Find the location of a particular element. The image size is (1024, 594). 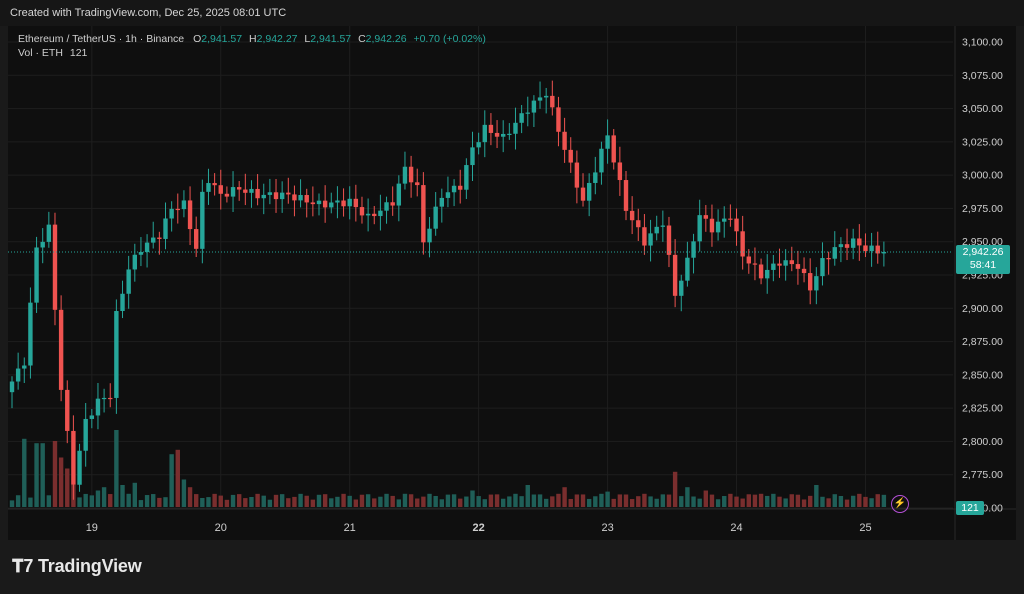

lightning-alert-icon: ⚡ is located at coordinates (900, 504).